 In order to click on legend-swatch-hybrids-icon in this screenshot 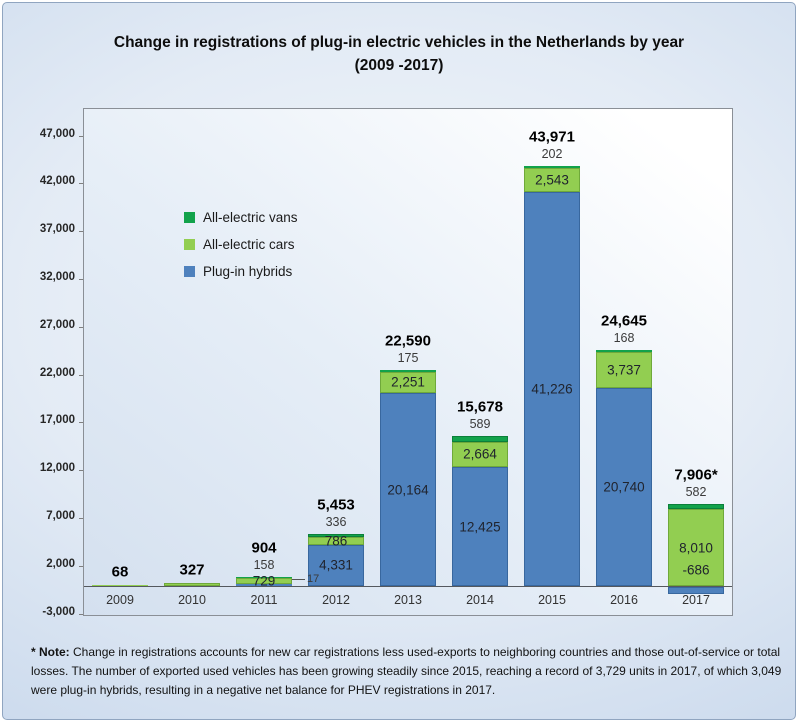, I will do `click(189, 271)`.